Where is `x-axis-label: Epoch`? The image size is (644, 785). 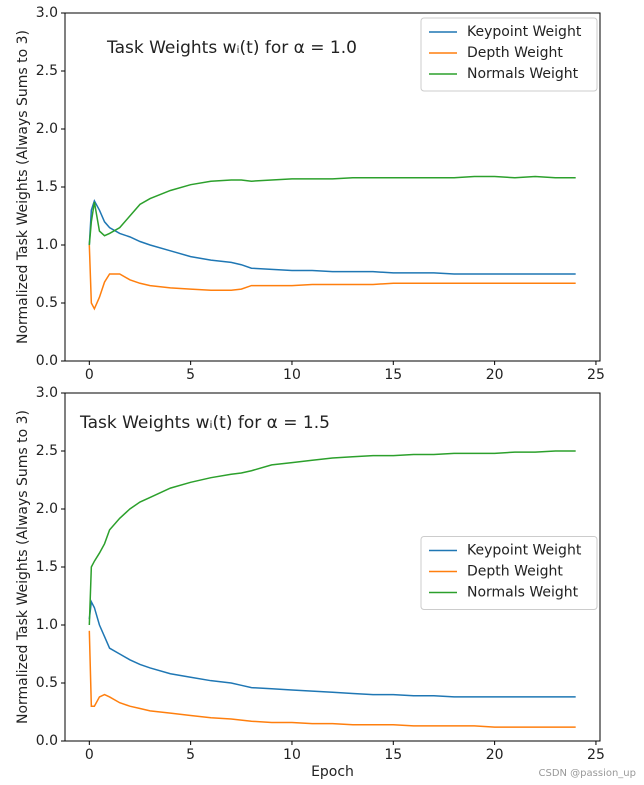
x-axis-label: Epoch is located at coordinates (332, 772).